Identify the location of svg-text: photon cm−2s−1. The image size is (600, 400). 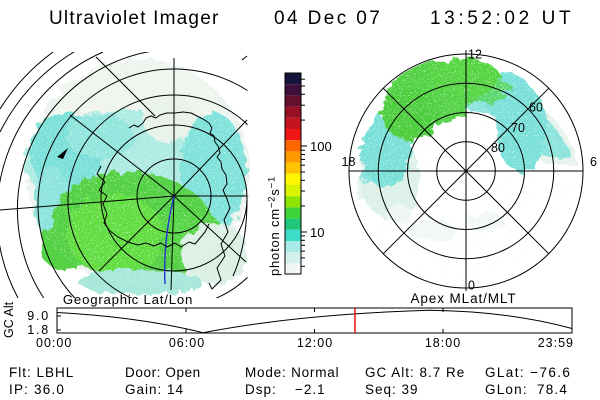
(275, 226).